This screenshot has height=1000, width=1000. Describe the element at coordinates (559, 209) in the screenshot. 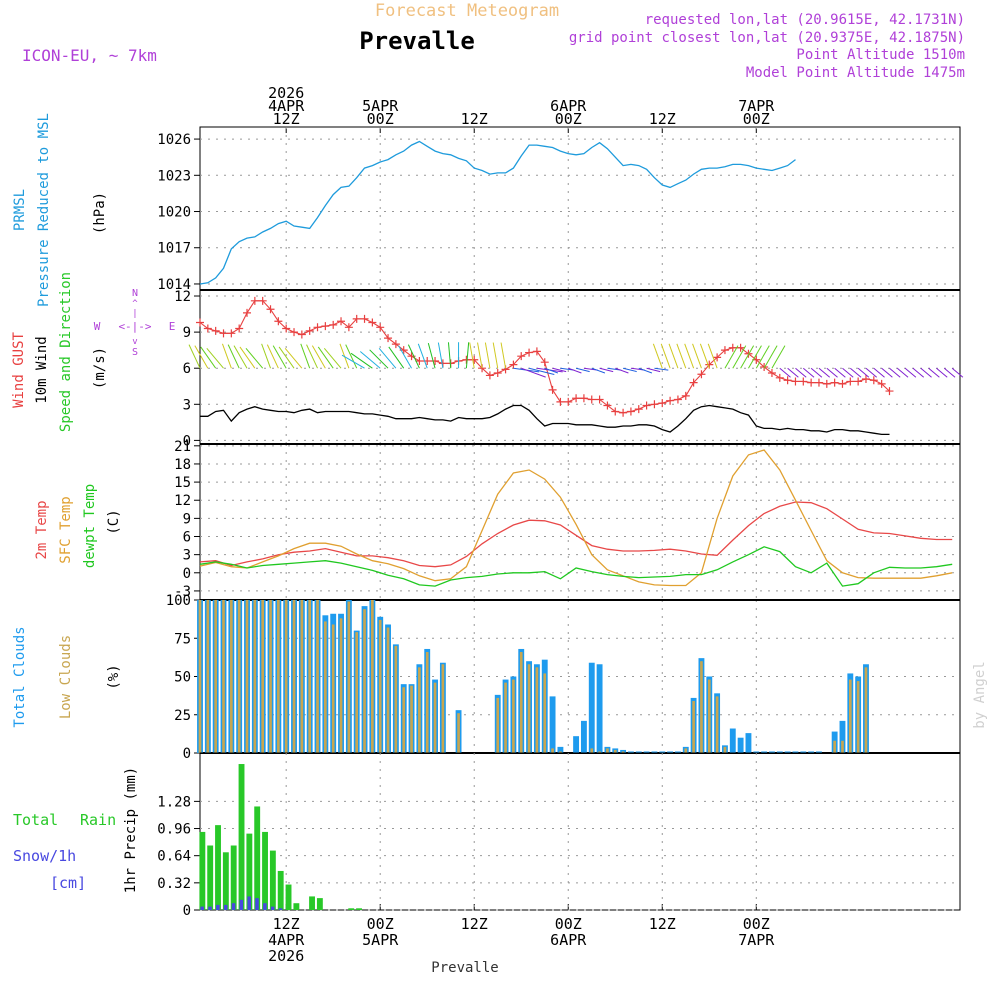

I see `pressure-panel: 1014 1017 1020 1023 1026` at that location.